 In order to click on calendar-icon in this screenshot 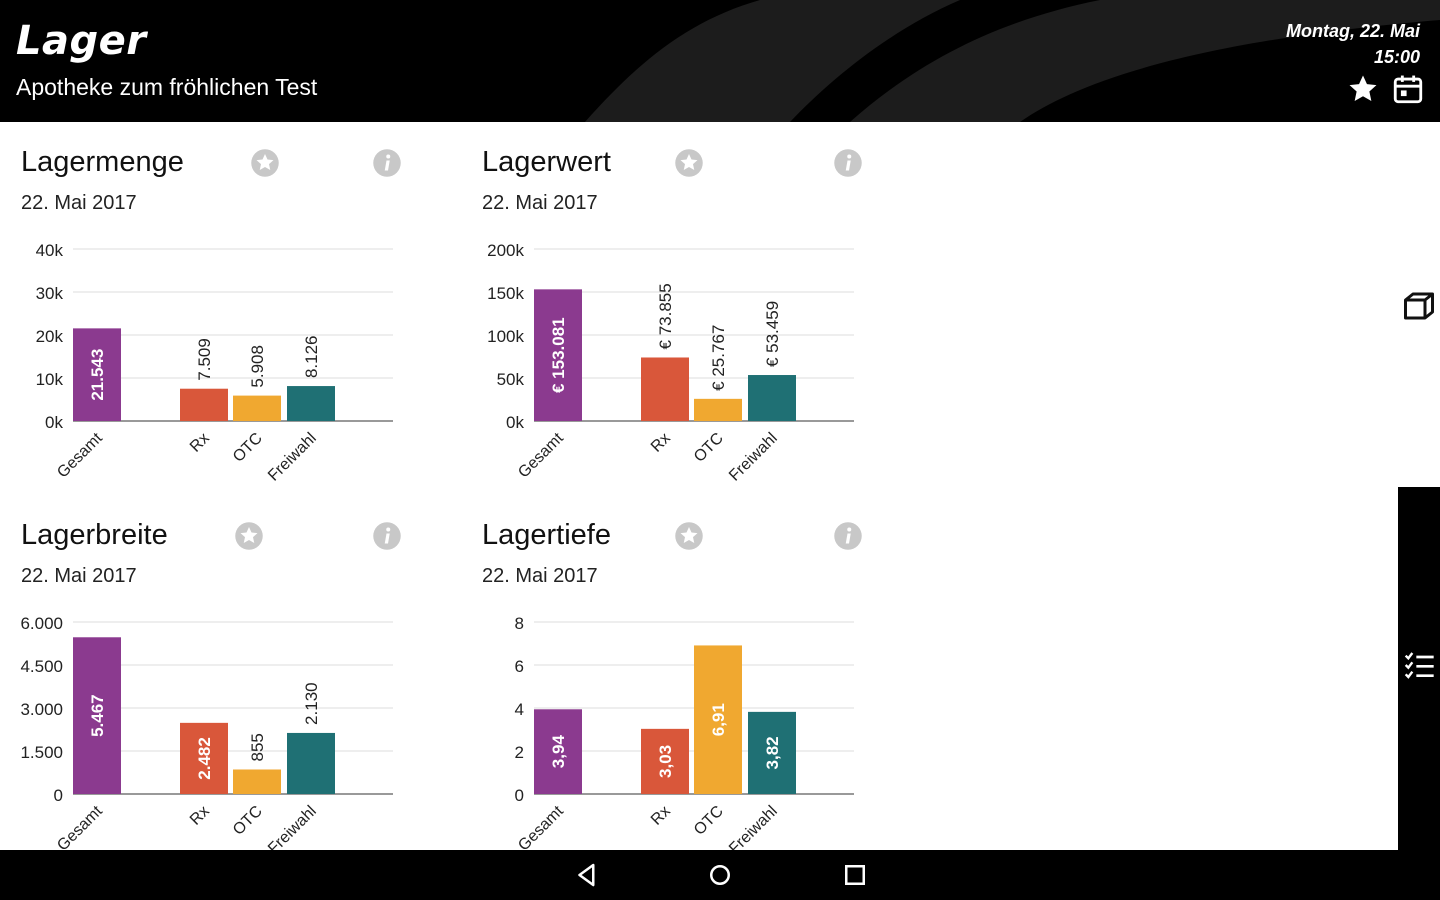, I will do `click(1408, 89)`.